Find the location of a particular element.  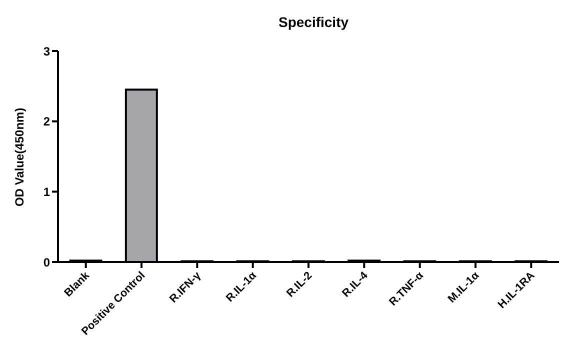

y-tick-label: 2 is located at coordinates (46, 121).